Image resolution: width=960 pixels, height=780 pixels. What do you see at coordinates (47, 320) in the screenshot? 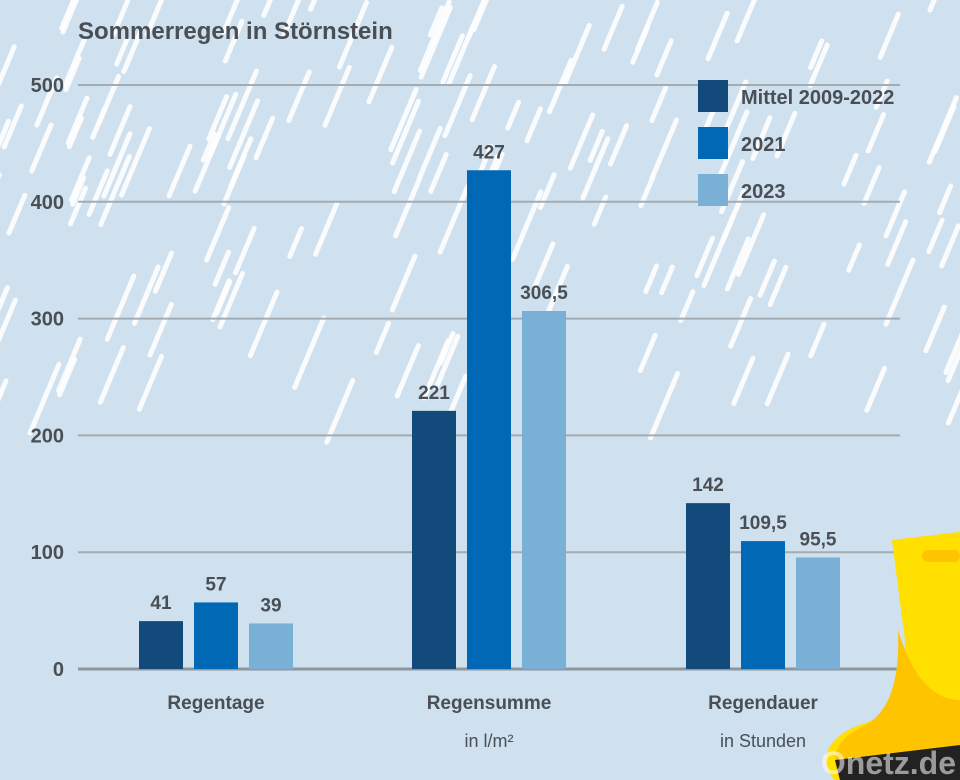
I see `y-tick-label: 300` at bounding box center [47, 320].